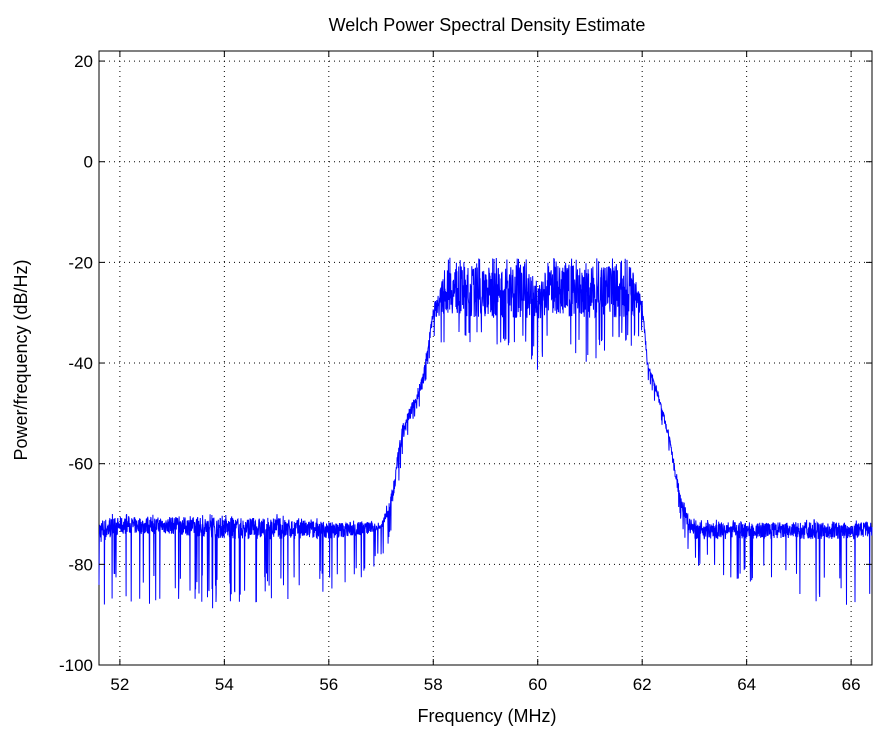  Describe the element at coordinates (88, 162) in the screenshot. I see `y-tick-label: 0` at that location.